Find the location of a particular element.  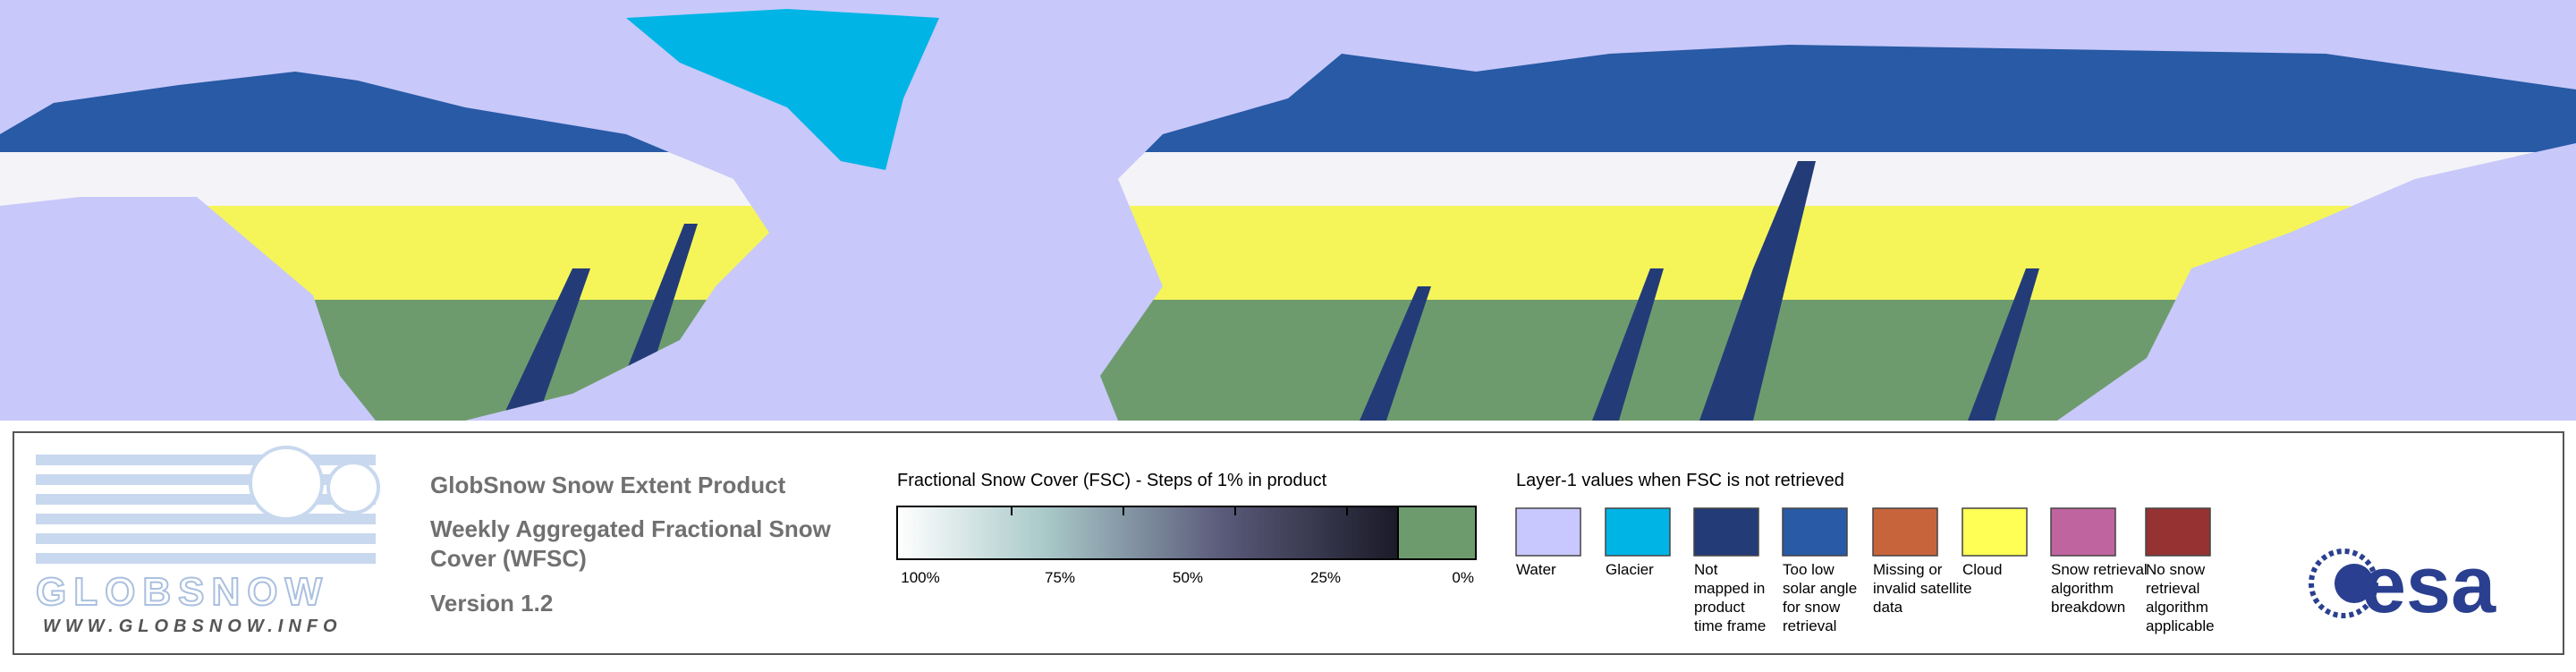

esa-logo: esa is located at coordinates (2402, 585).